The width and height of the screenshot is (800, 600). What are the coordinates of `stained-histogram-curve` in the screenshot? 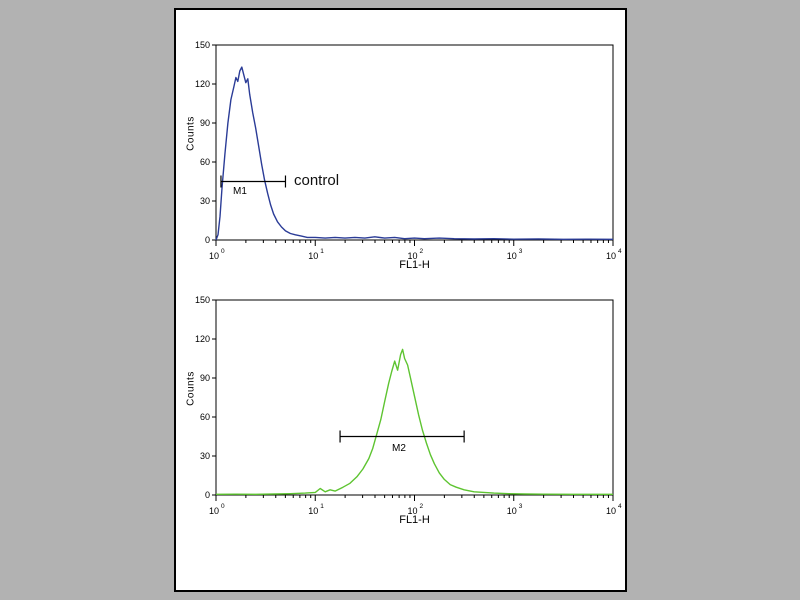 It's located at (414, 422).